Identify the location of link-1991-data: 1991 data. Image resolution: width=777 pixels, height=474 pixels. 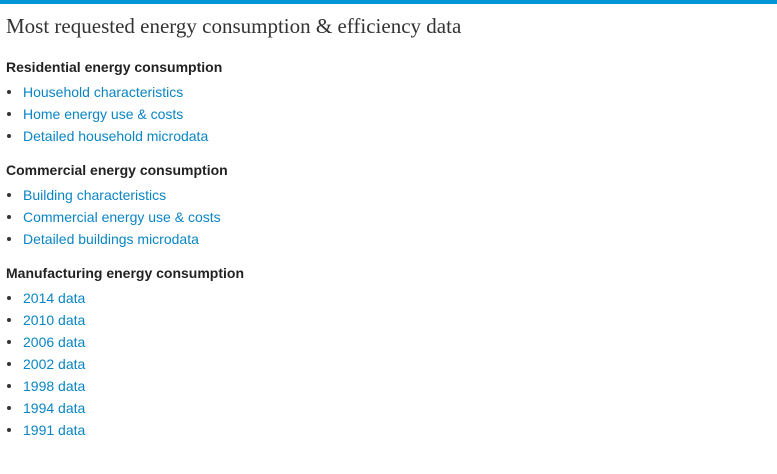
(54, 430).